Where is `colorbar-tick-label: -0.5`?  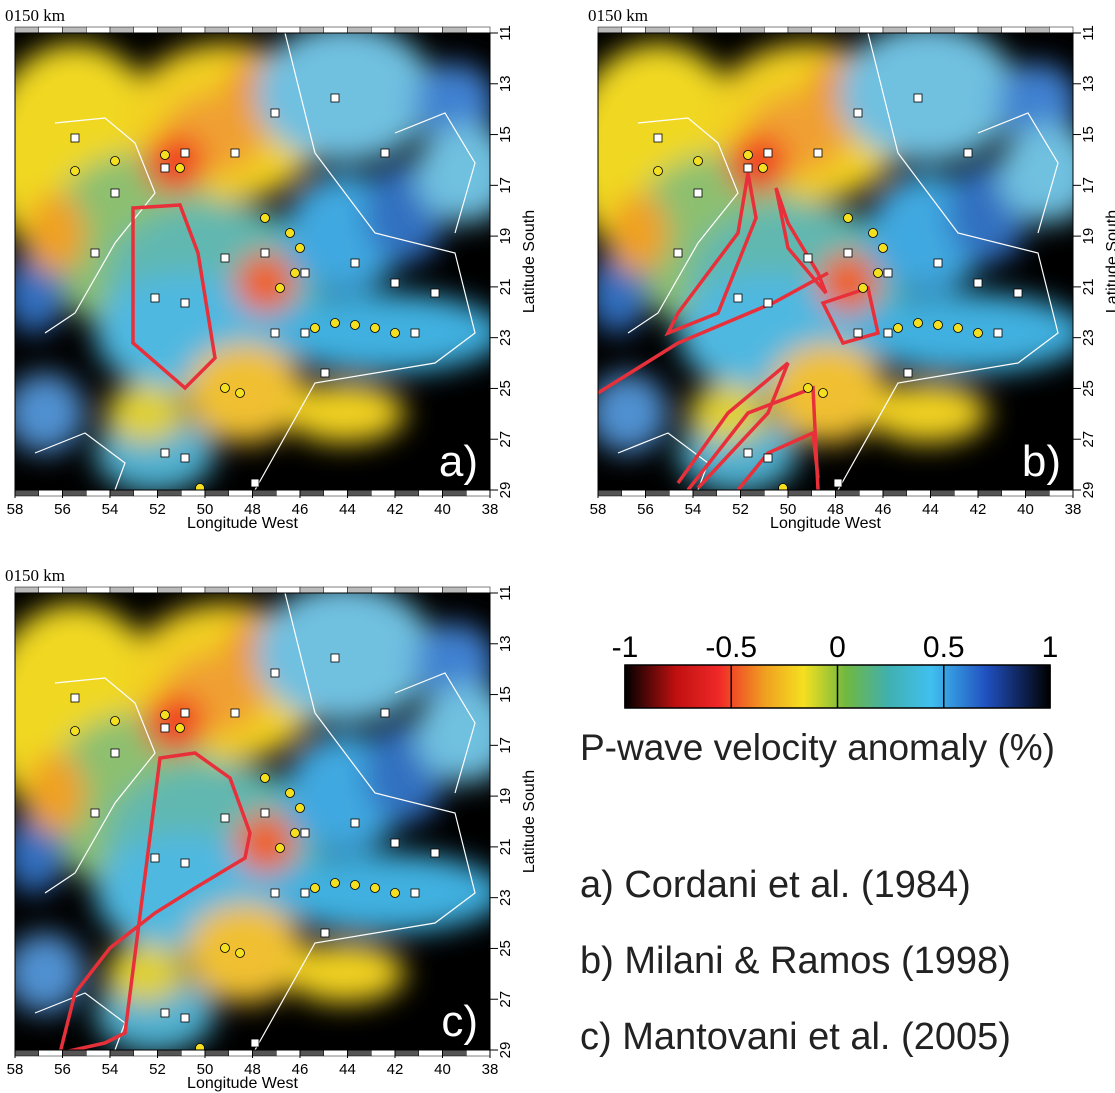
colorbar-tick-label: -0.5 is located at coordinates (731, 647).